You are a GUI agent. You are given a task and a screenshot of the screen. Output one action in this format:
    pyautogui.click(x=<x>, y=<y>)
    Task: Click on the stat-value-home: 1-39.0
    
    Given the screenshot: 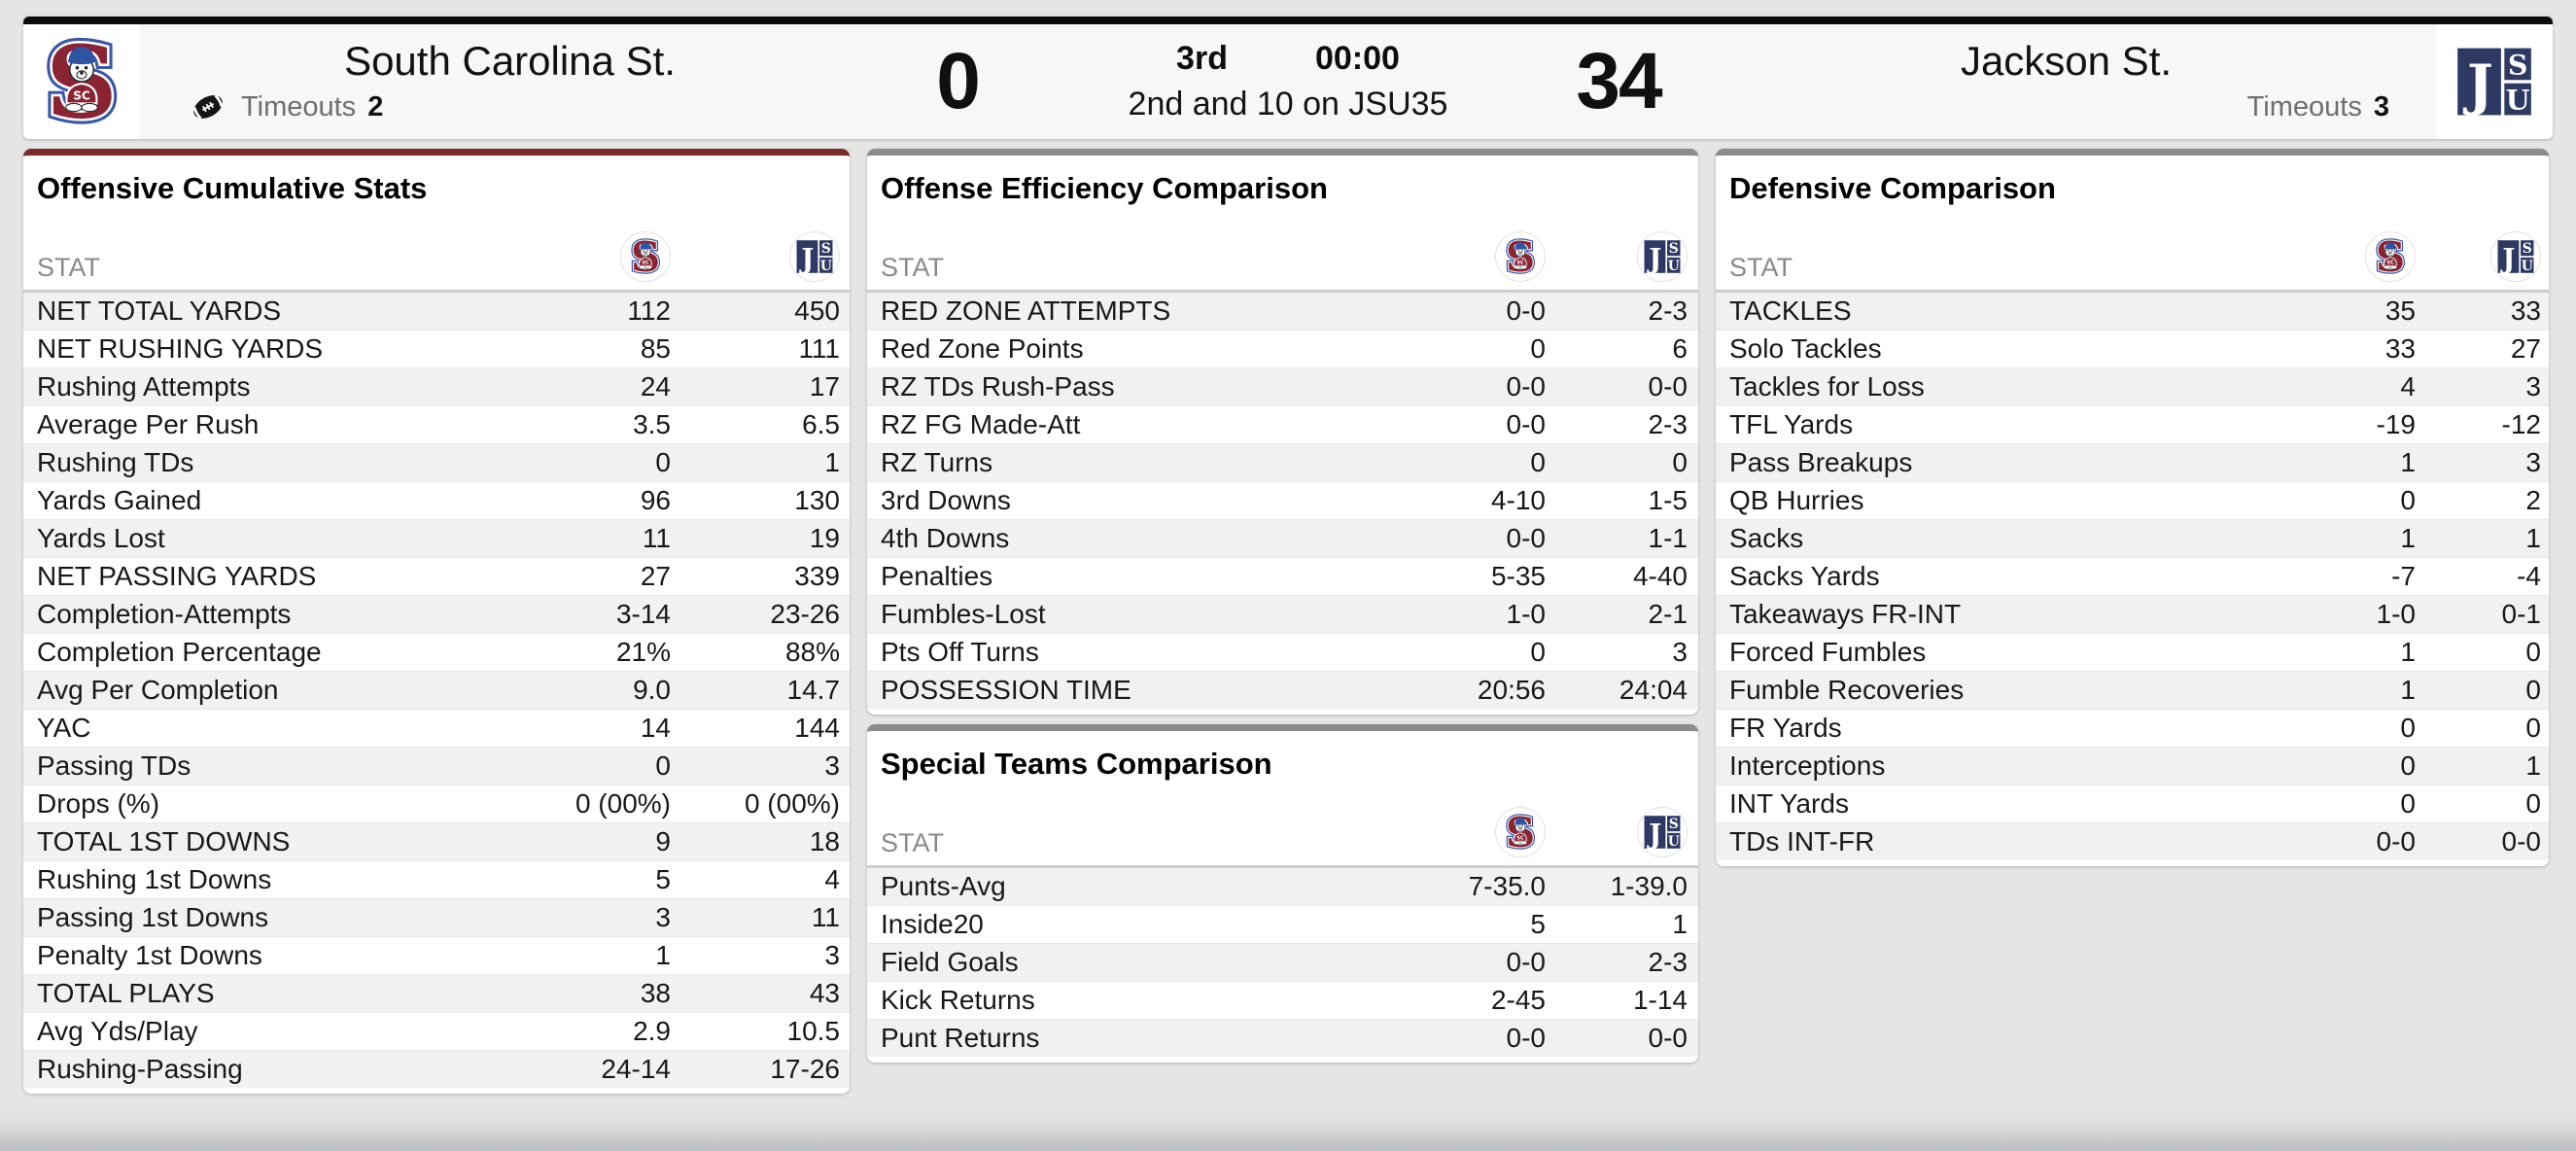 What is the action you would take?
    pyautogui.click(x=1649, y=886)
    